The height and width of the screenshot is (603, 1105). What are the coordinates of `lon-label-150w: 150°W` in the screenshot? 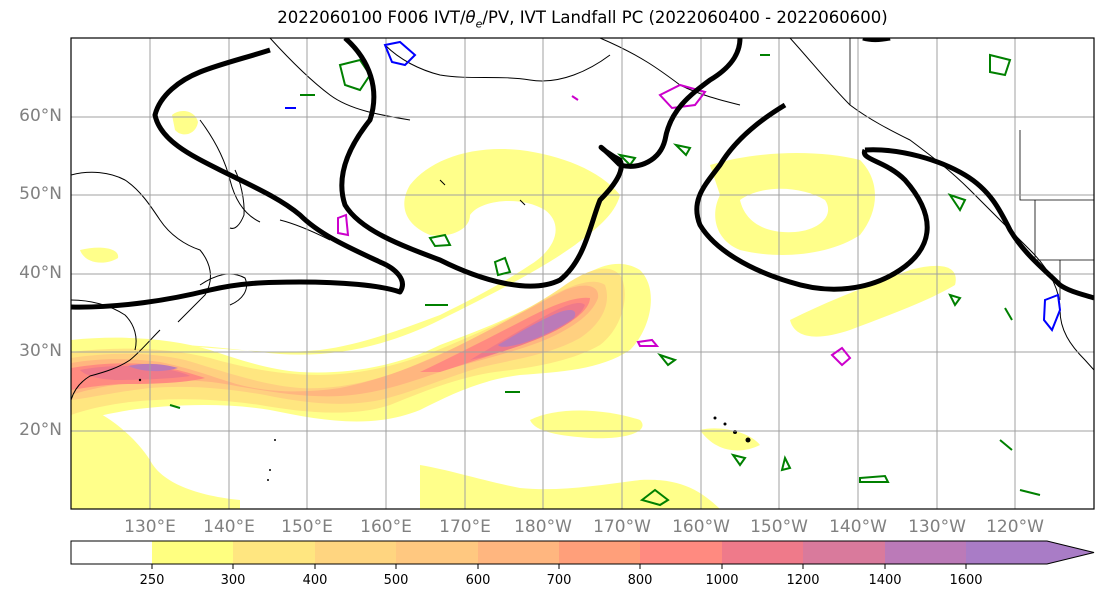 It's located at (779, 527).